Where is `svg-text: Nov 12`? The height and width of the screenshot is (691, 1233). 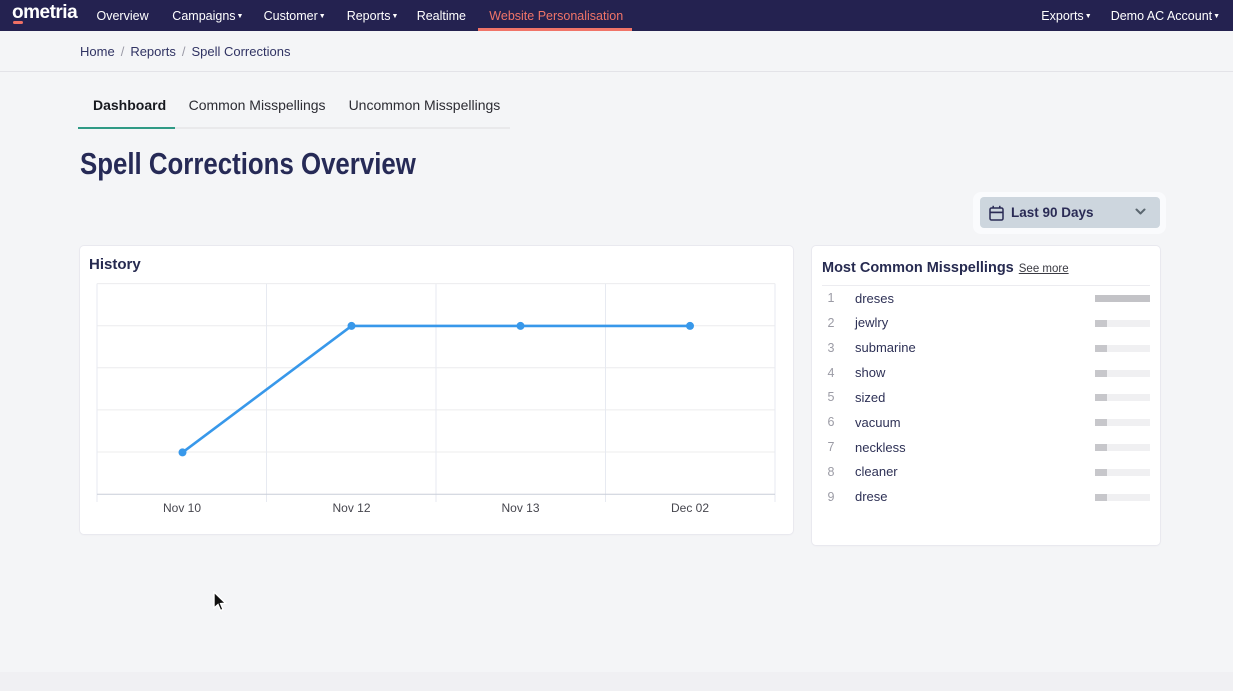
svg-text: Nov 12 is located at coordinates (351, 508).